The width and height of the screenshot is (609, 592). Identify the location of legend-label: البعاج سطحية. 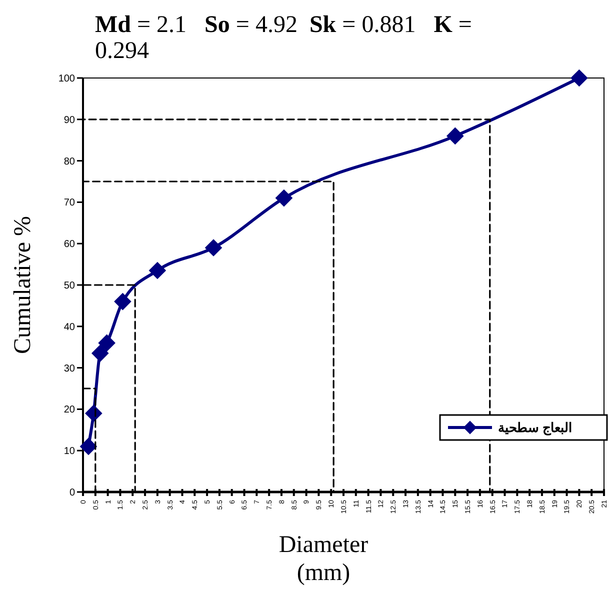
(535, 428).